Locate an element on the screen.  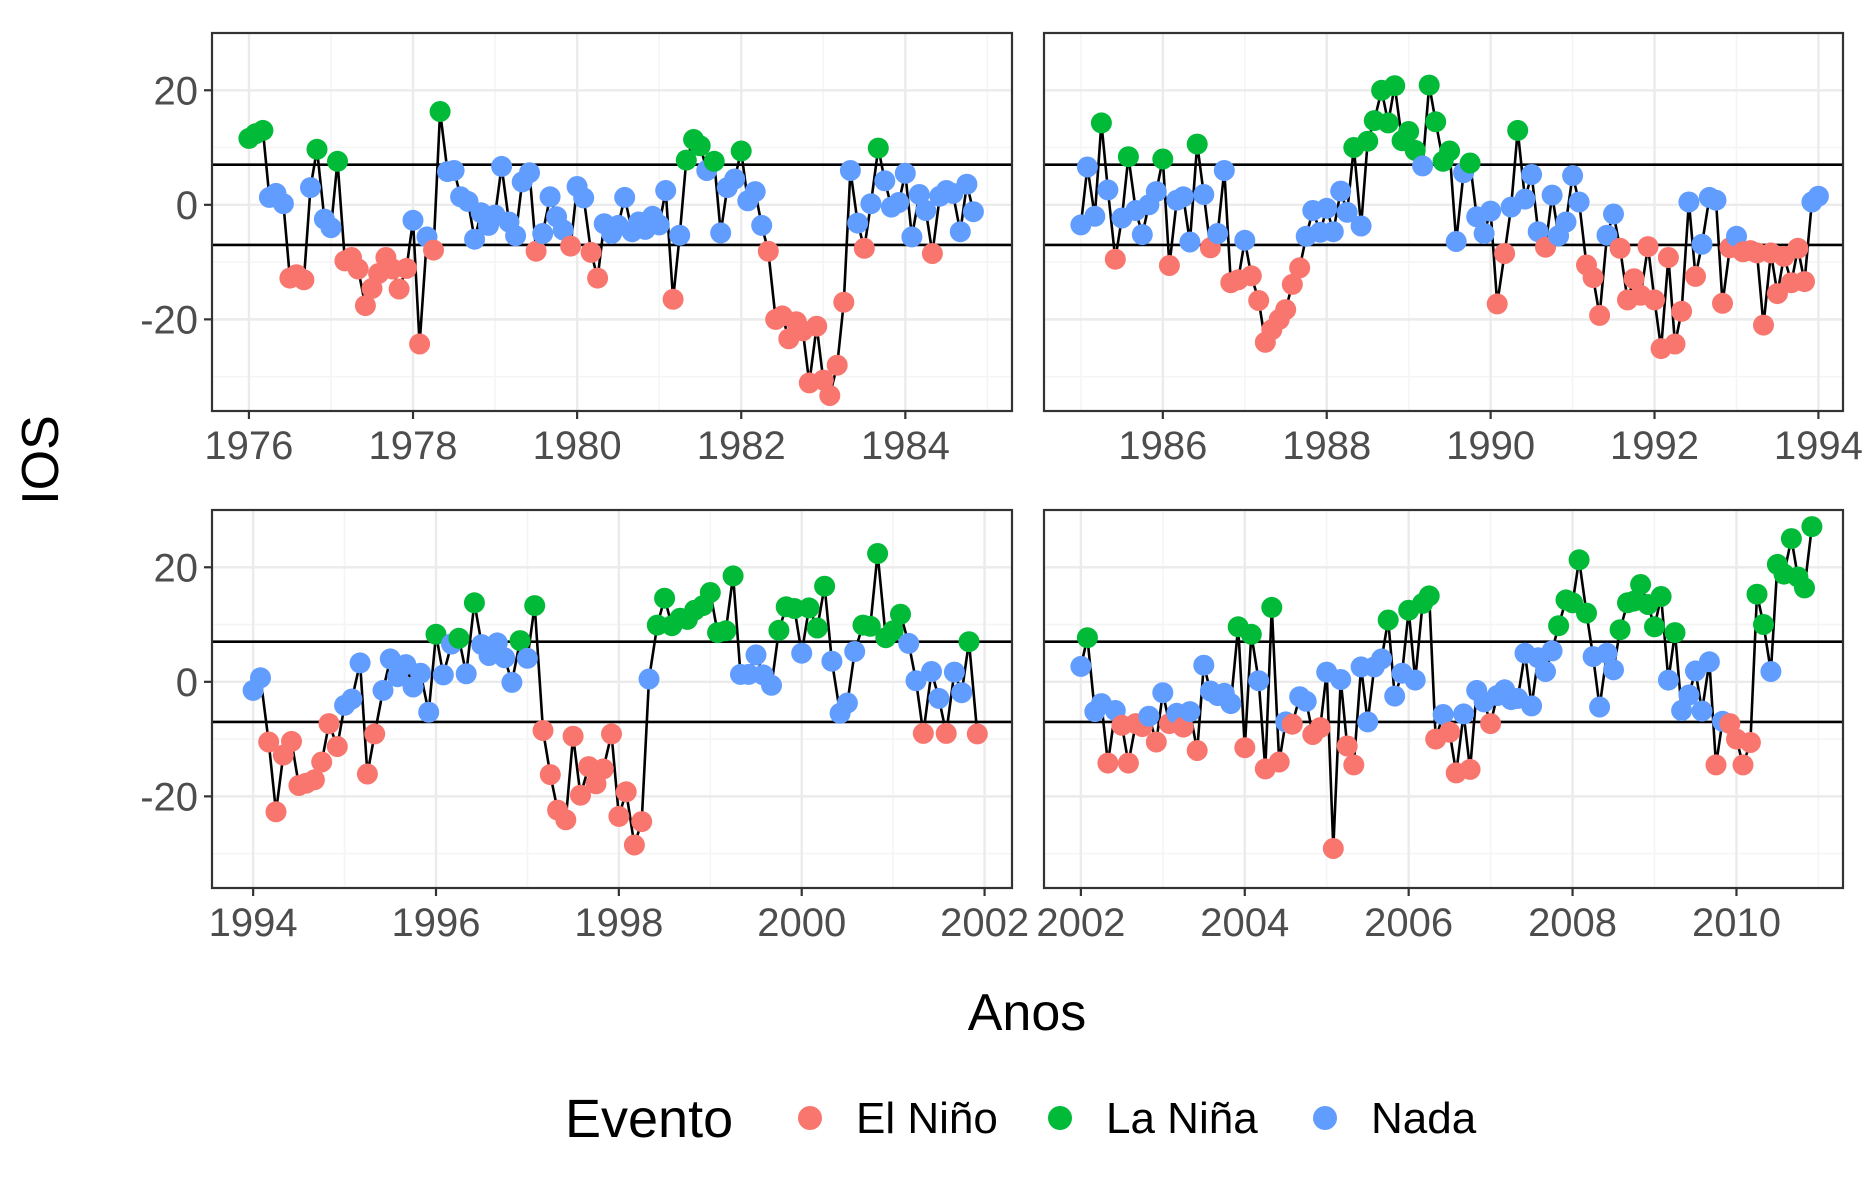
legend-item: La Niña is located at coordinates (1153, 1118).